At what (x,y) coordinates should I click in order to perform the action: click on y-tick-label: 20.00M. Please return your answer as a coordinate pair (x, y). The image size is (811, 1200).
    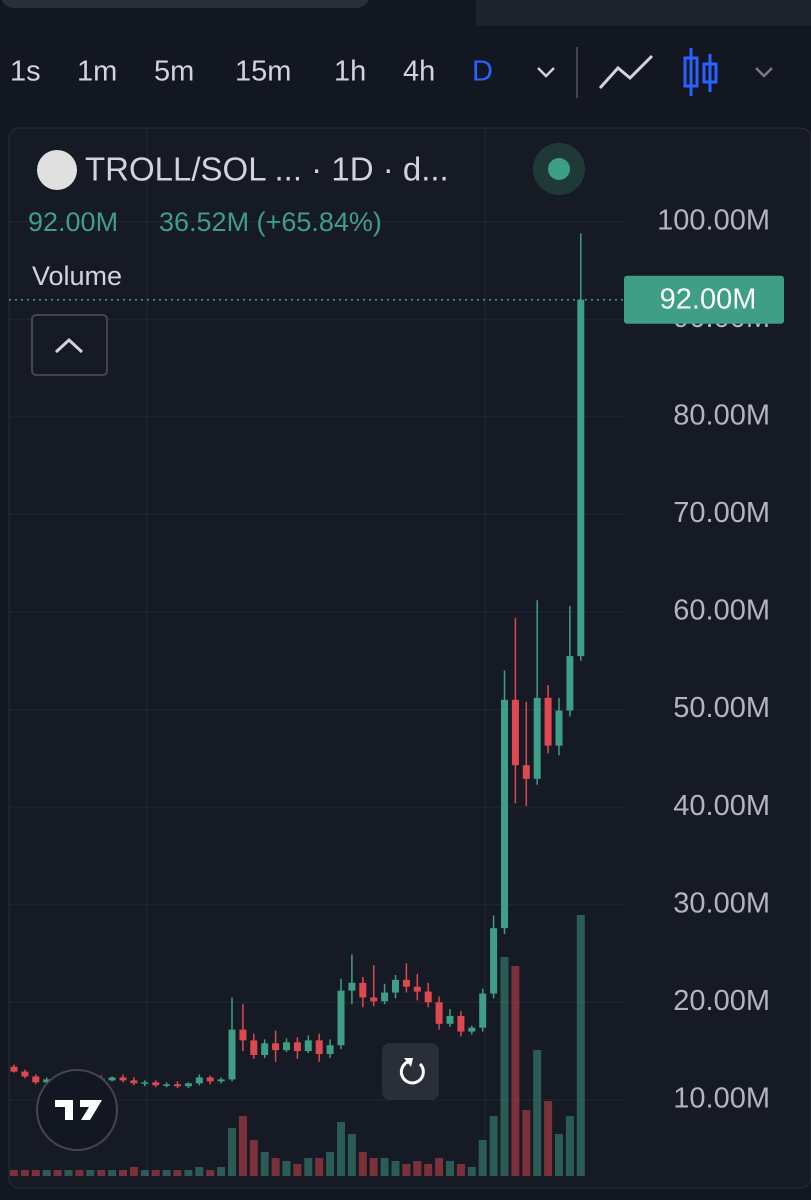
    Looking at the image, I should click on (721, 1001).